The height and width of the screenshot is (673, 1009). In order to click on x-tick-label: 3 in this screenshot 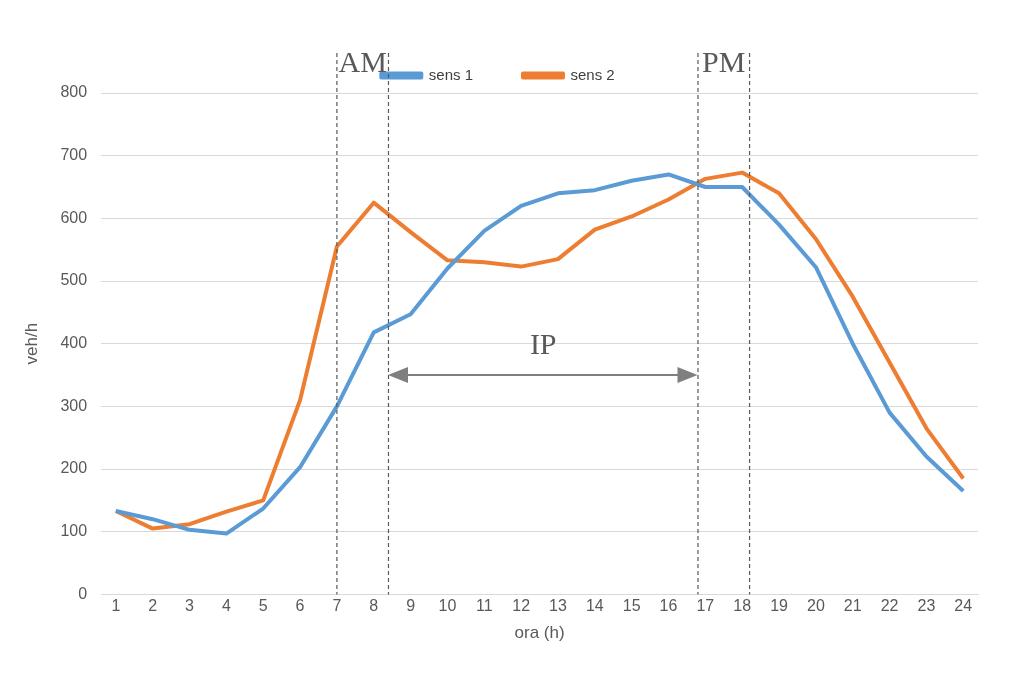, I will do `click(190, 606)`.